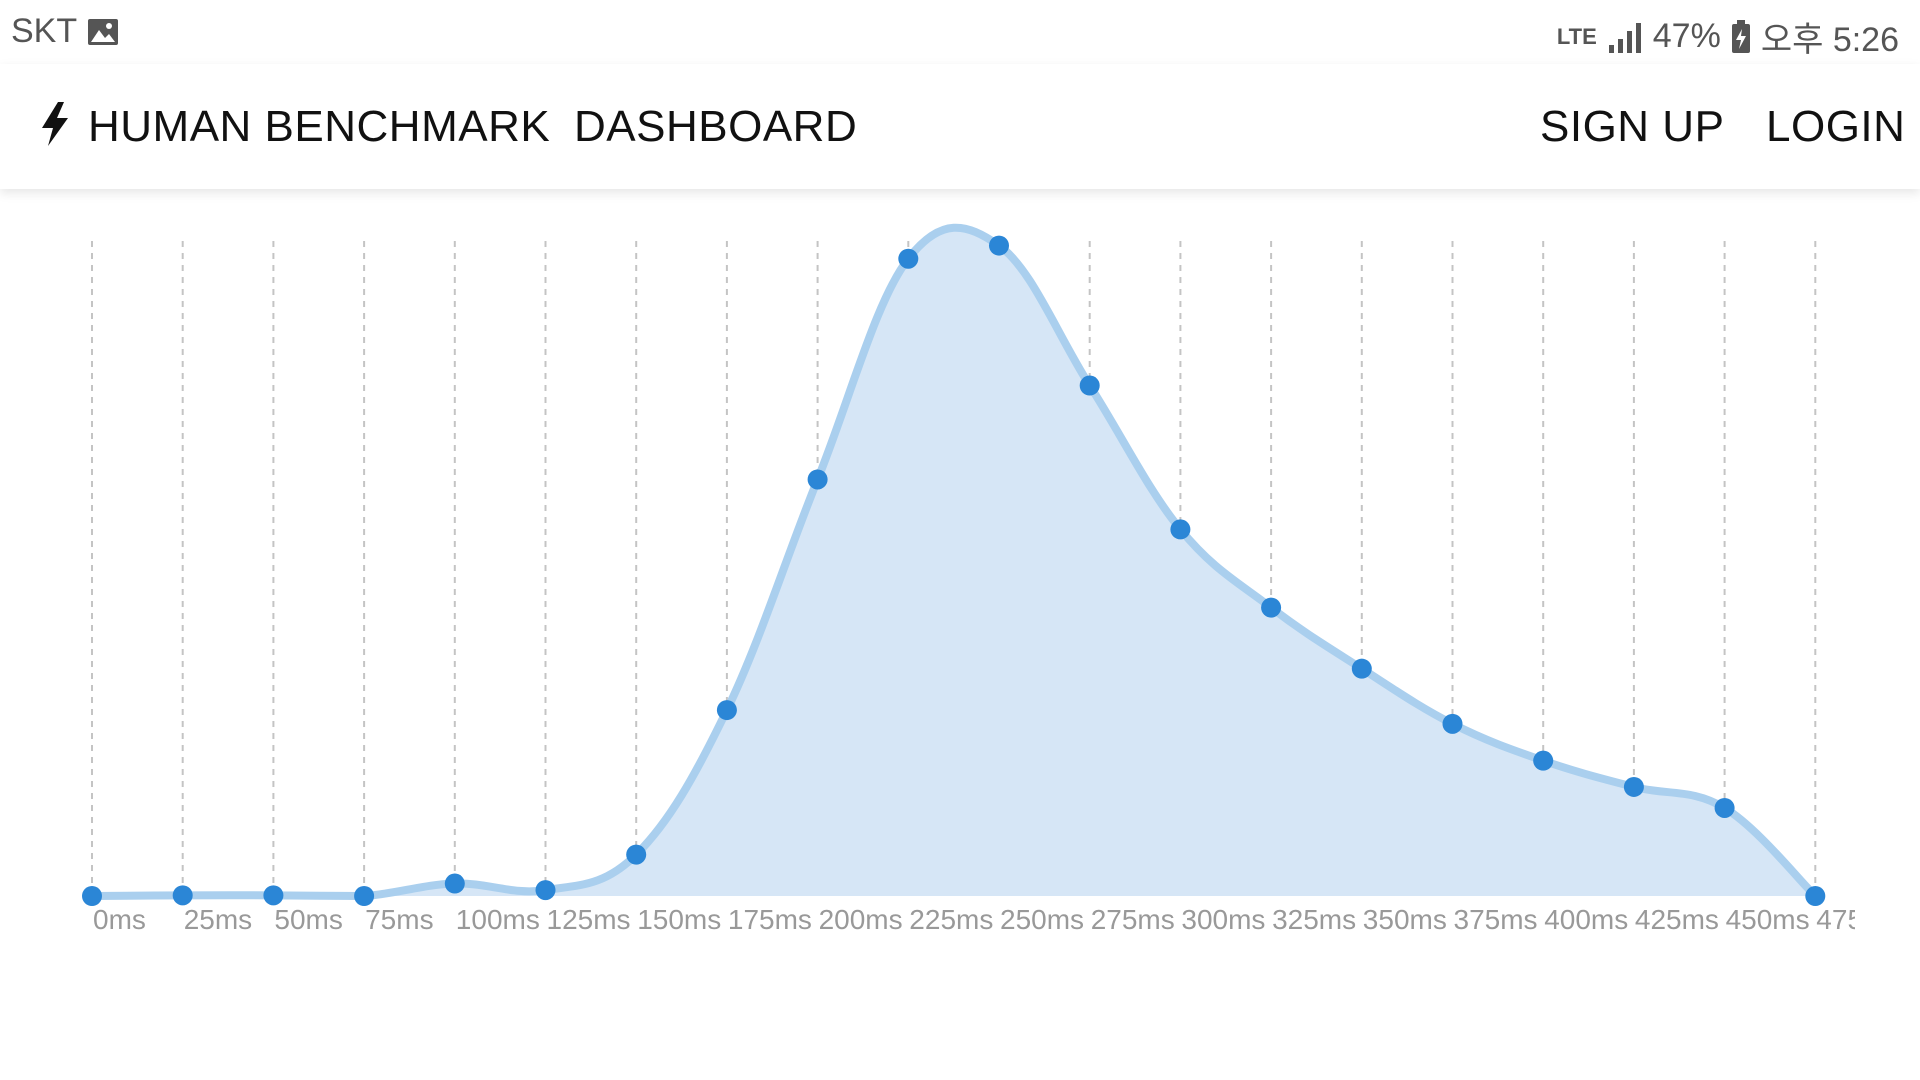  Describe the element at coordinates (1724, 807) in the screenshot. I see `data-point-450ms` at that location.